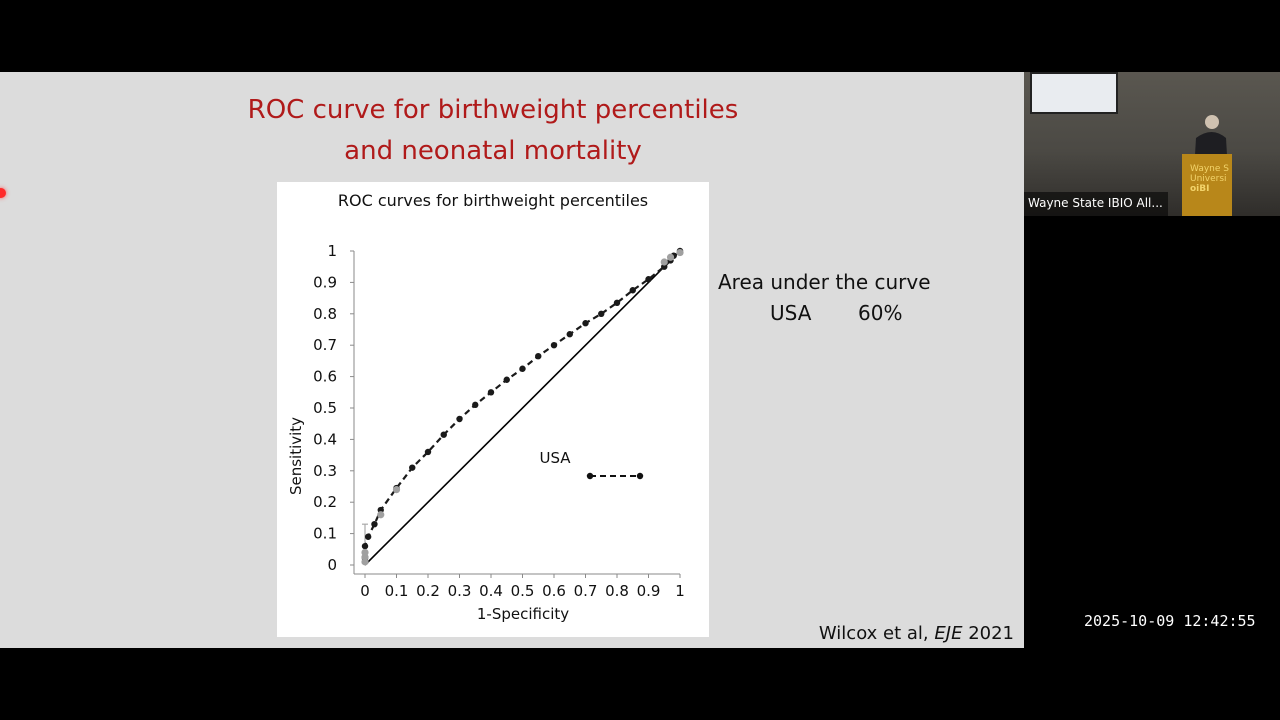 The width and height of the screenshot is (1280, 720). What do you see at coordinates (325, 534) in the screenshot?
I see `y-tick-label: 0.1` at bounding box center [325, 534].